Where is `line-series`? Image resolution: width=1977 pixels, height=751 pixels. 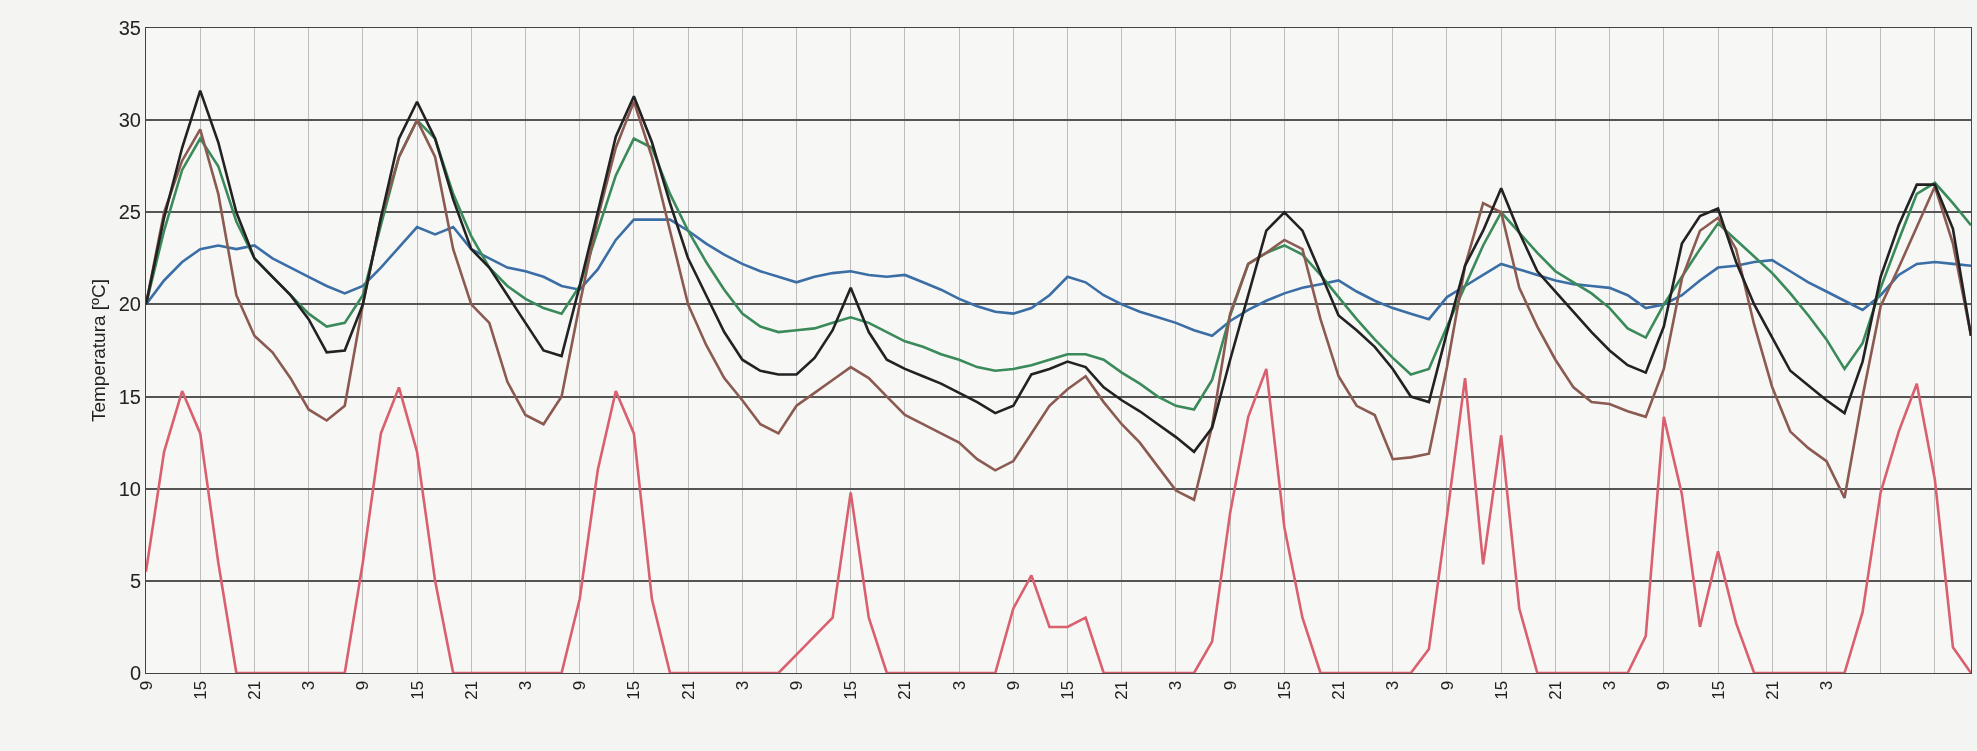 line-series is located at coordinates (1058, 278).